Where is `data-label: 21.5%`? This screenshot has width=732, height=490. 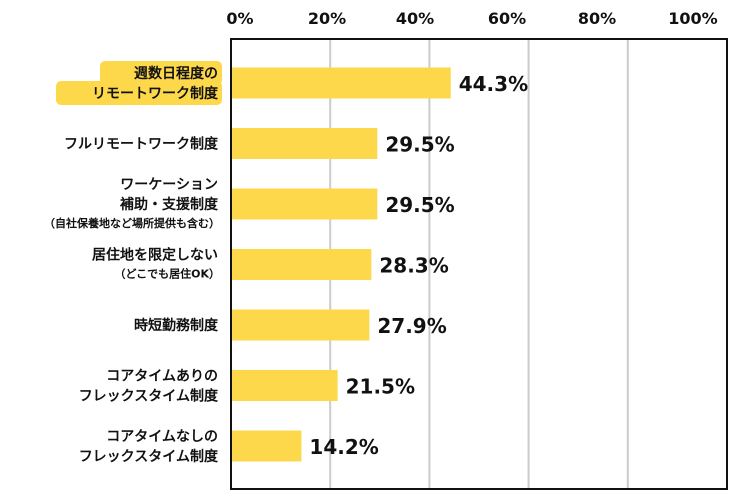
data-label: 21.5% is located at coordinates (380, 387).